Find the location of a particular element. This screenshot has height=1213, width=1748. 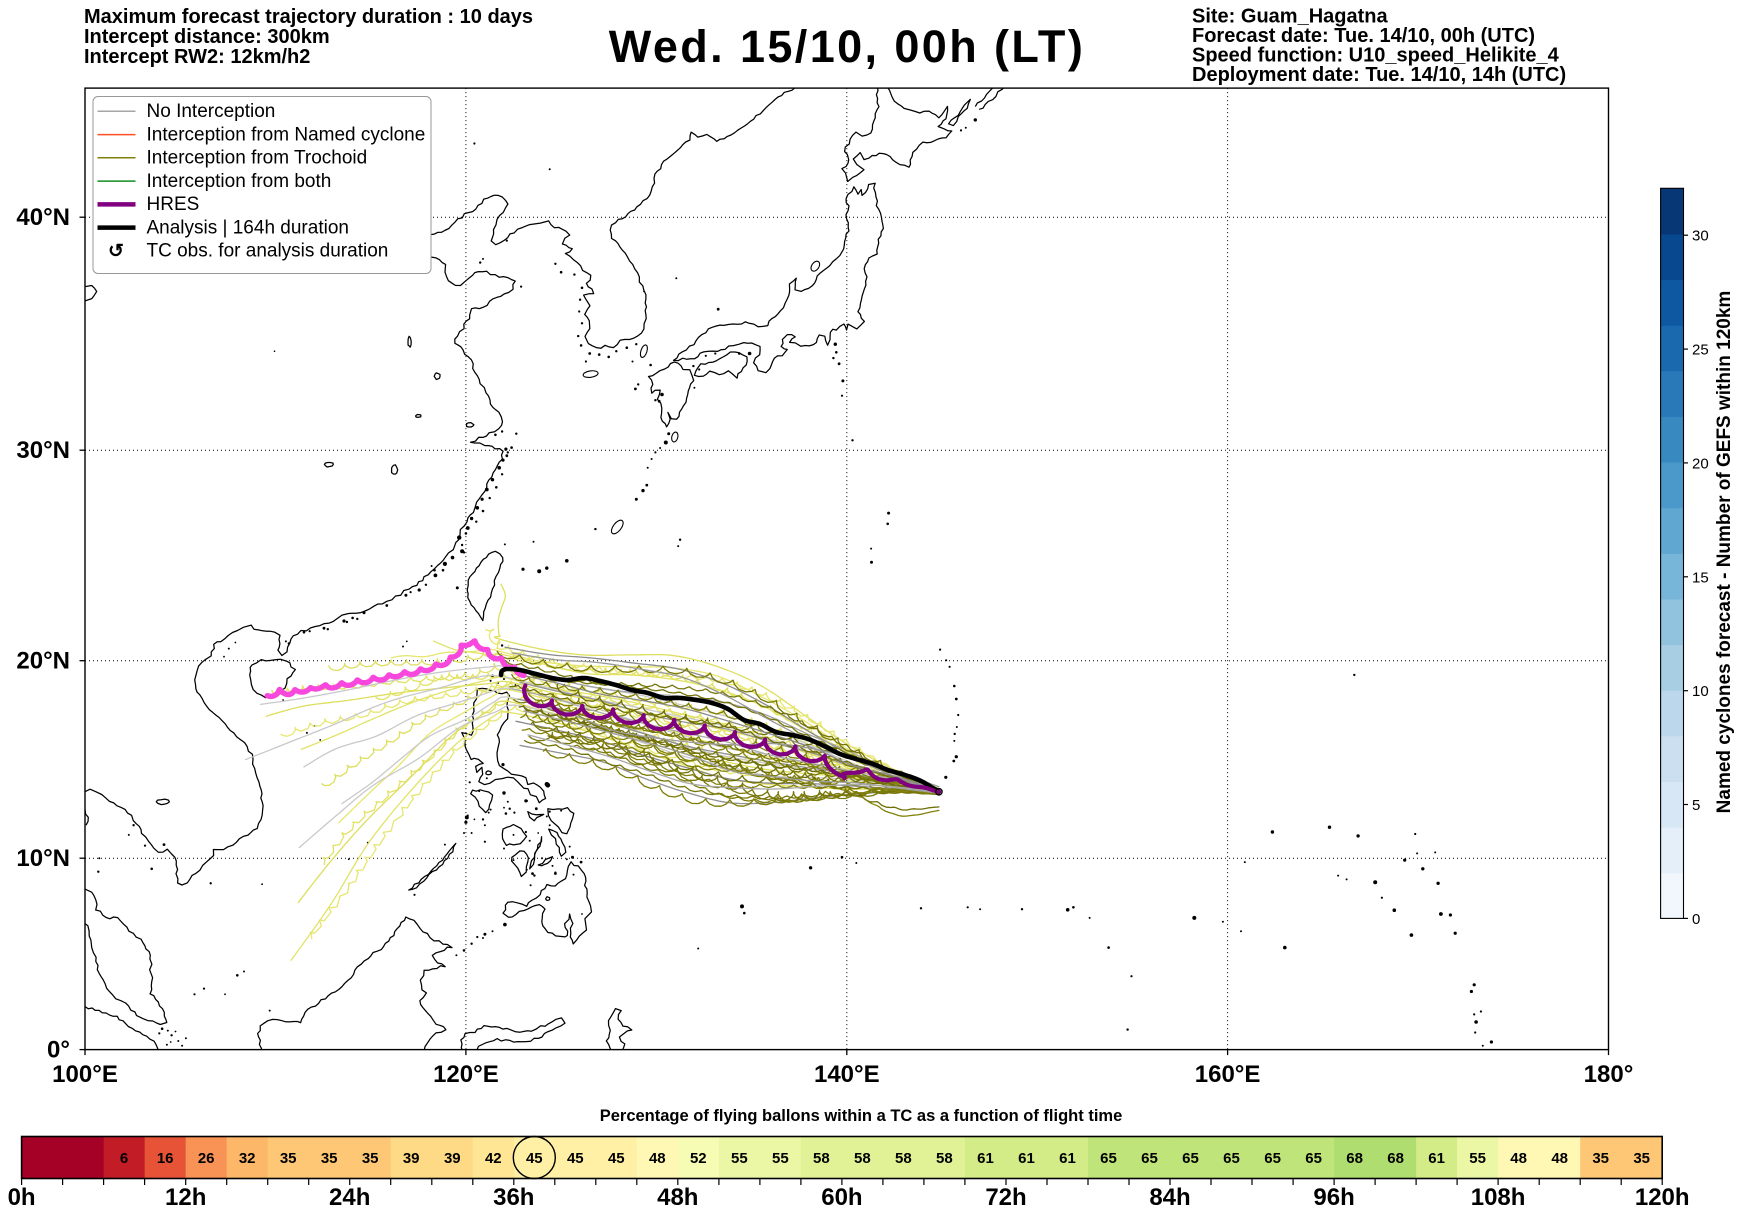

svg-text: 120°E is located at coordinates (466, 1074).